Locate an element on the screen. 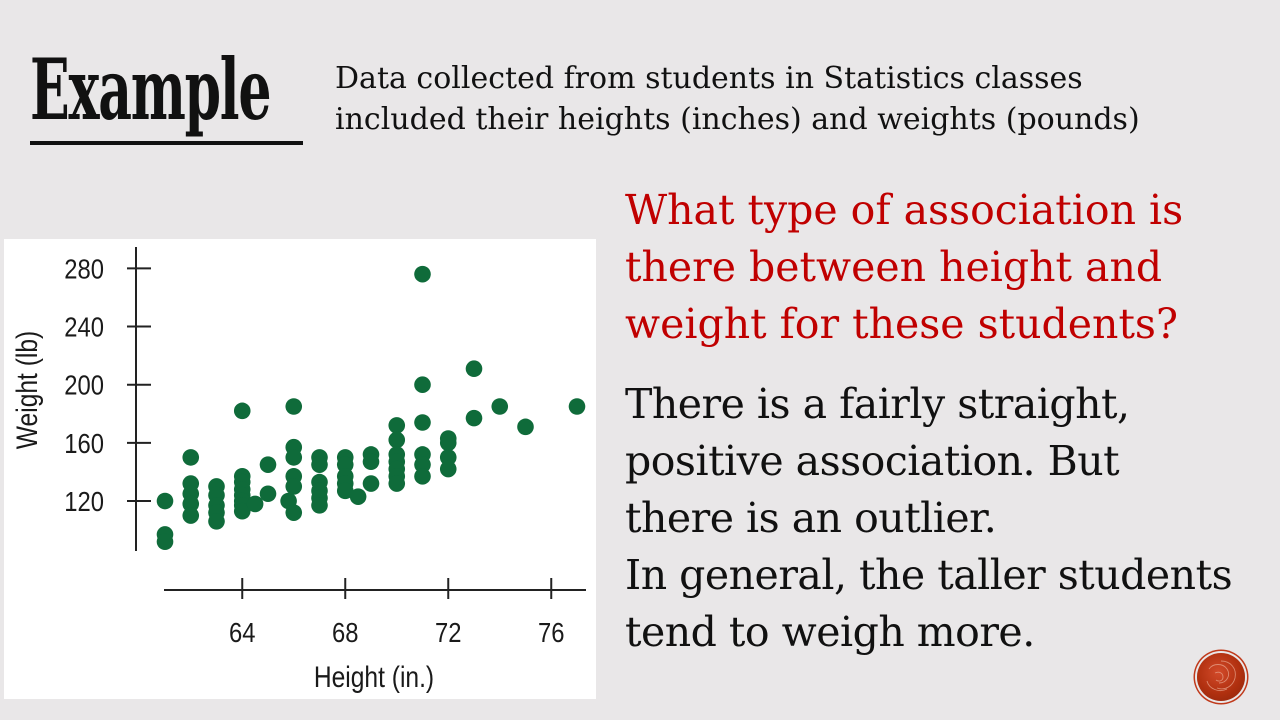 This screenshot has width=1280, height=720. answer-line: There is a fairly straight, is located at coordinates (877, 404).